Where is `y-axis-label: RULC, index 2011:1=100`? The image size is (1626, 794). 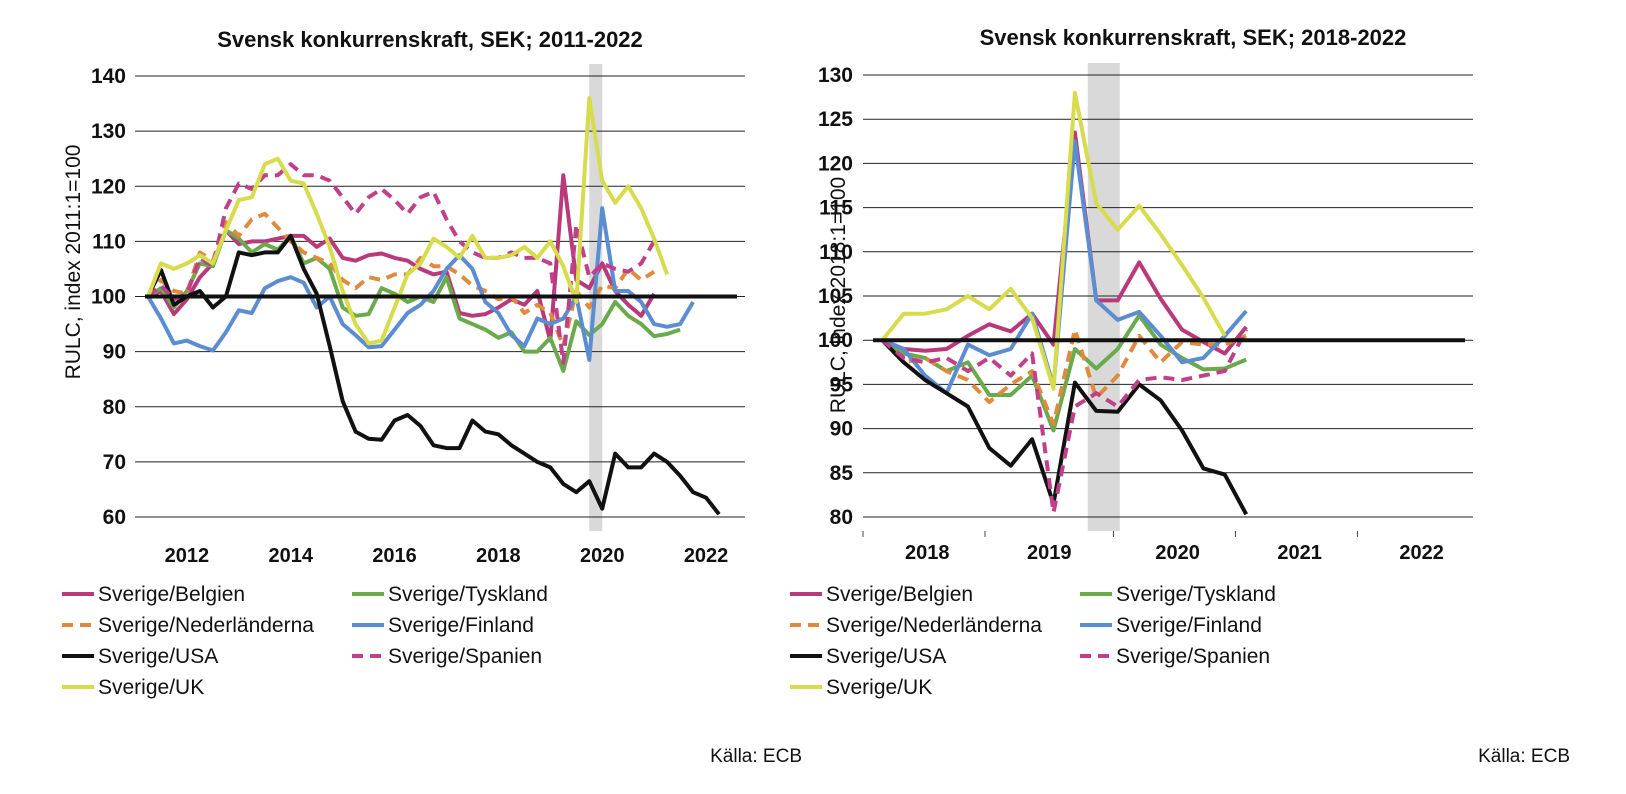
y-axis-label: RULC, index 2011:1=100 is located at coordinates (73, 262).